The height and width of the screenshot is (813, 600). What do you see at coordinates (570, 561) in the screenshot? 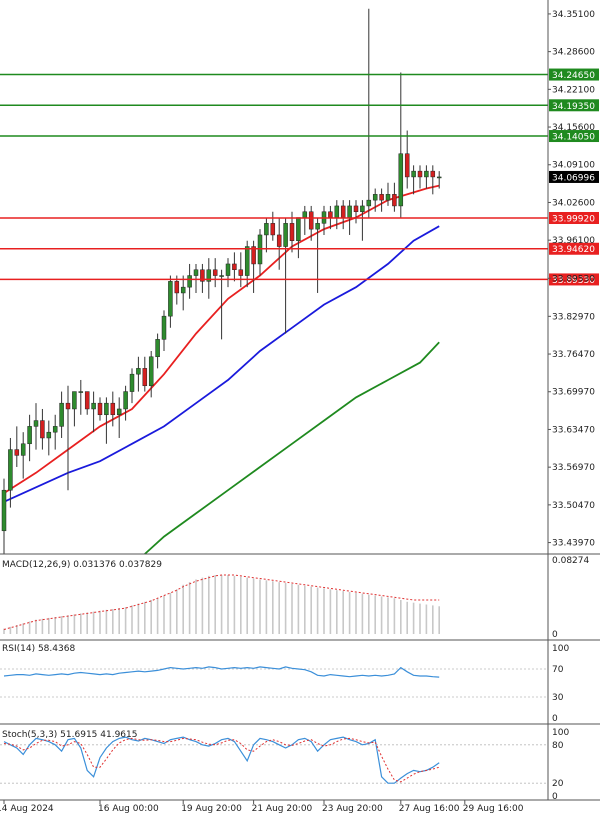
I see `macd-axis-label: 0.08274` at bounding box center [570, 561].